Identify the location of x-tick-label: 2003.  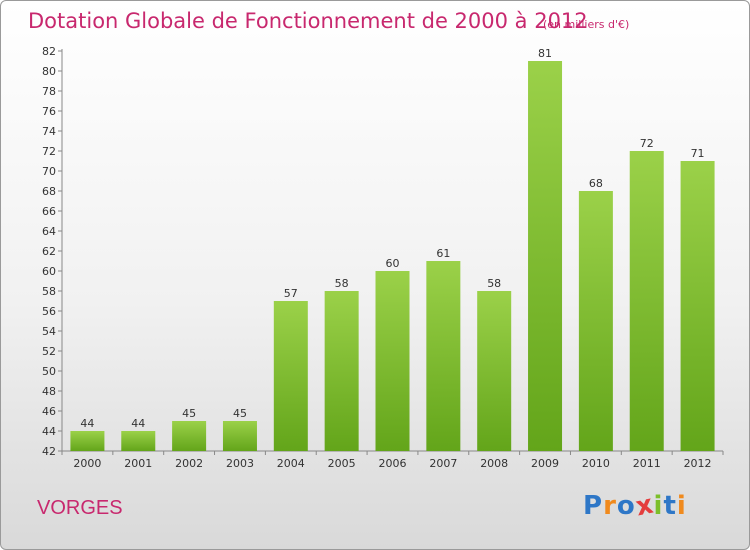
(240, 463).